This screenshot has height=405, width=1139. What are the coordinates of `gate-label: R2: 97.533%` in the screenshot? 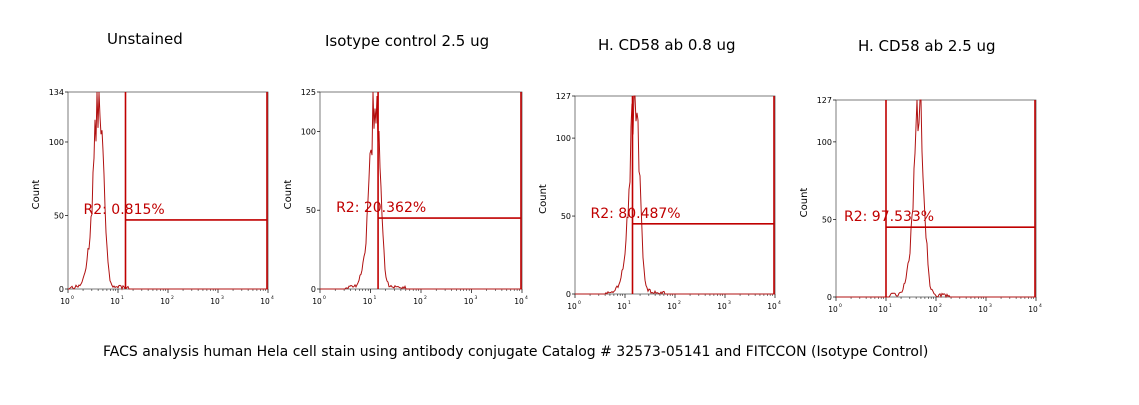 It's located at (889, 217).